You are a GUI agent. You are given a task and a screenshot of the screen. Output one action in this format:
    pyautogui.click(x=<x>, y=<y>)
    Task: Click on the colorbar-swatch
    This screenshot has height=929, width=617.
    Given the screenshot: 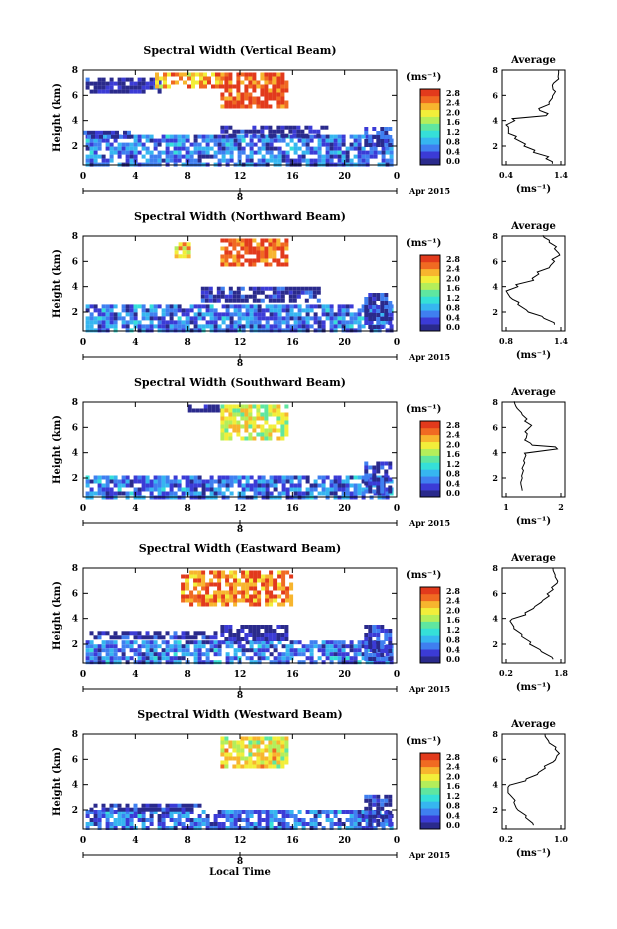 What is the action you would take?
    pyautogui.click(x=430, y=314)
    